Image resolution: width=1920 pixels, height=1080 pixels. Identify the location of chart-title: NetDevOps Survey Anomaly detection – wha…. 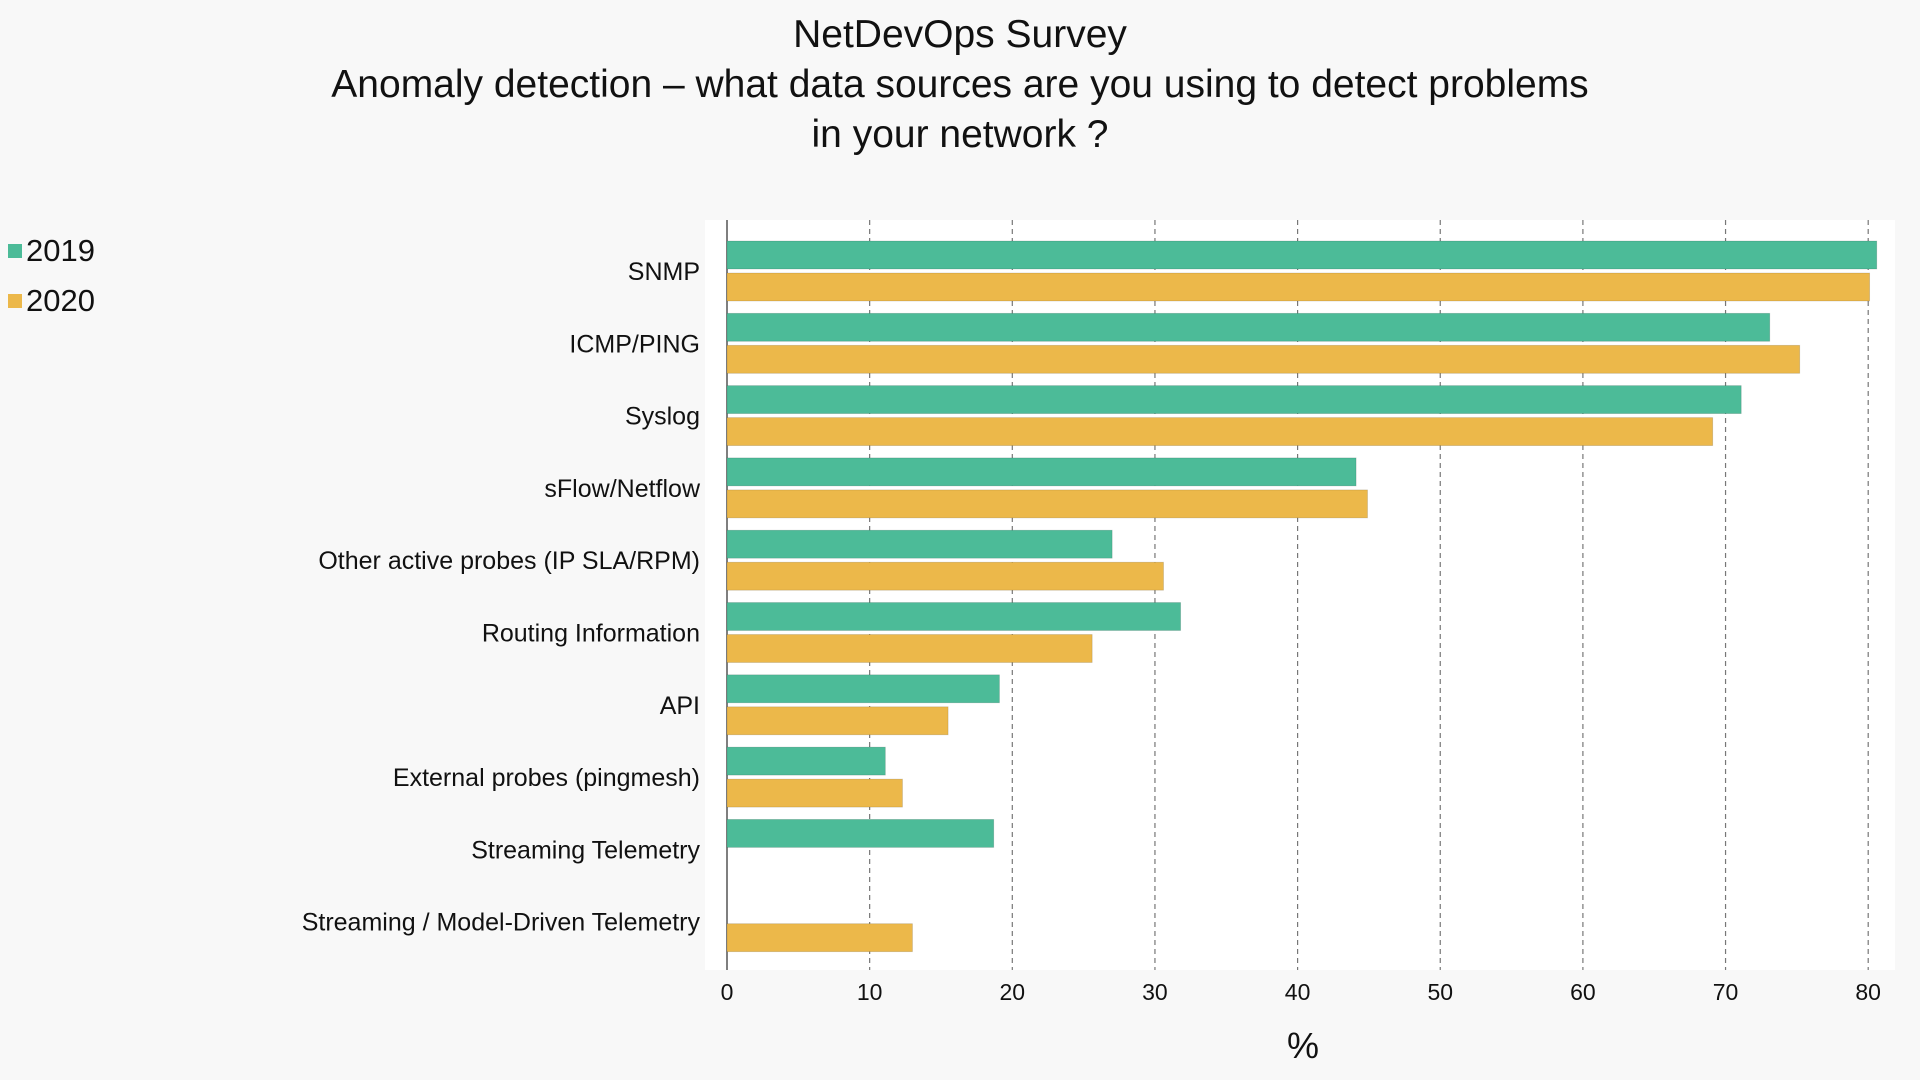
(960, 85).